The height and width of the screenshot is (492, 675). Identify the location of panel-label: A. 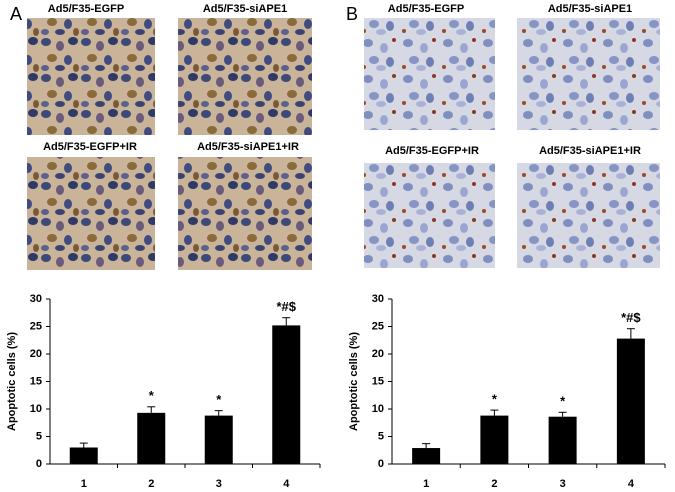
(16, 14).